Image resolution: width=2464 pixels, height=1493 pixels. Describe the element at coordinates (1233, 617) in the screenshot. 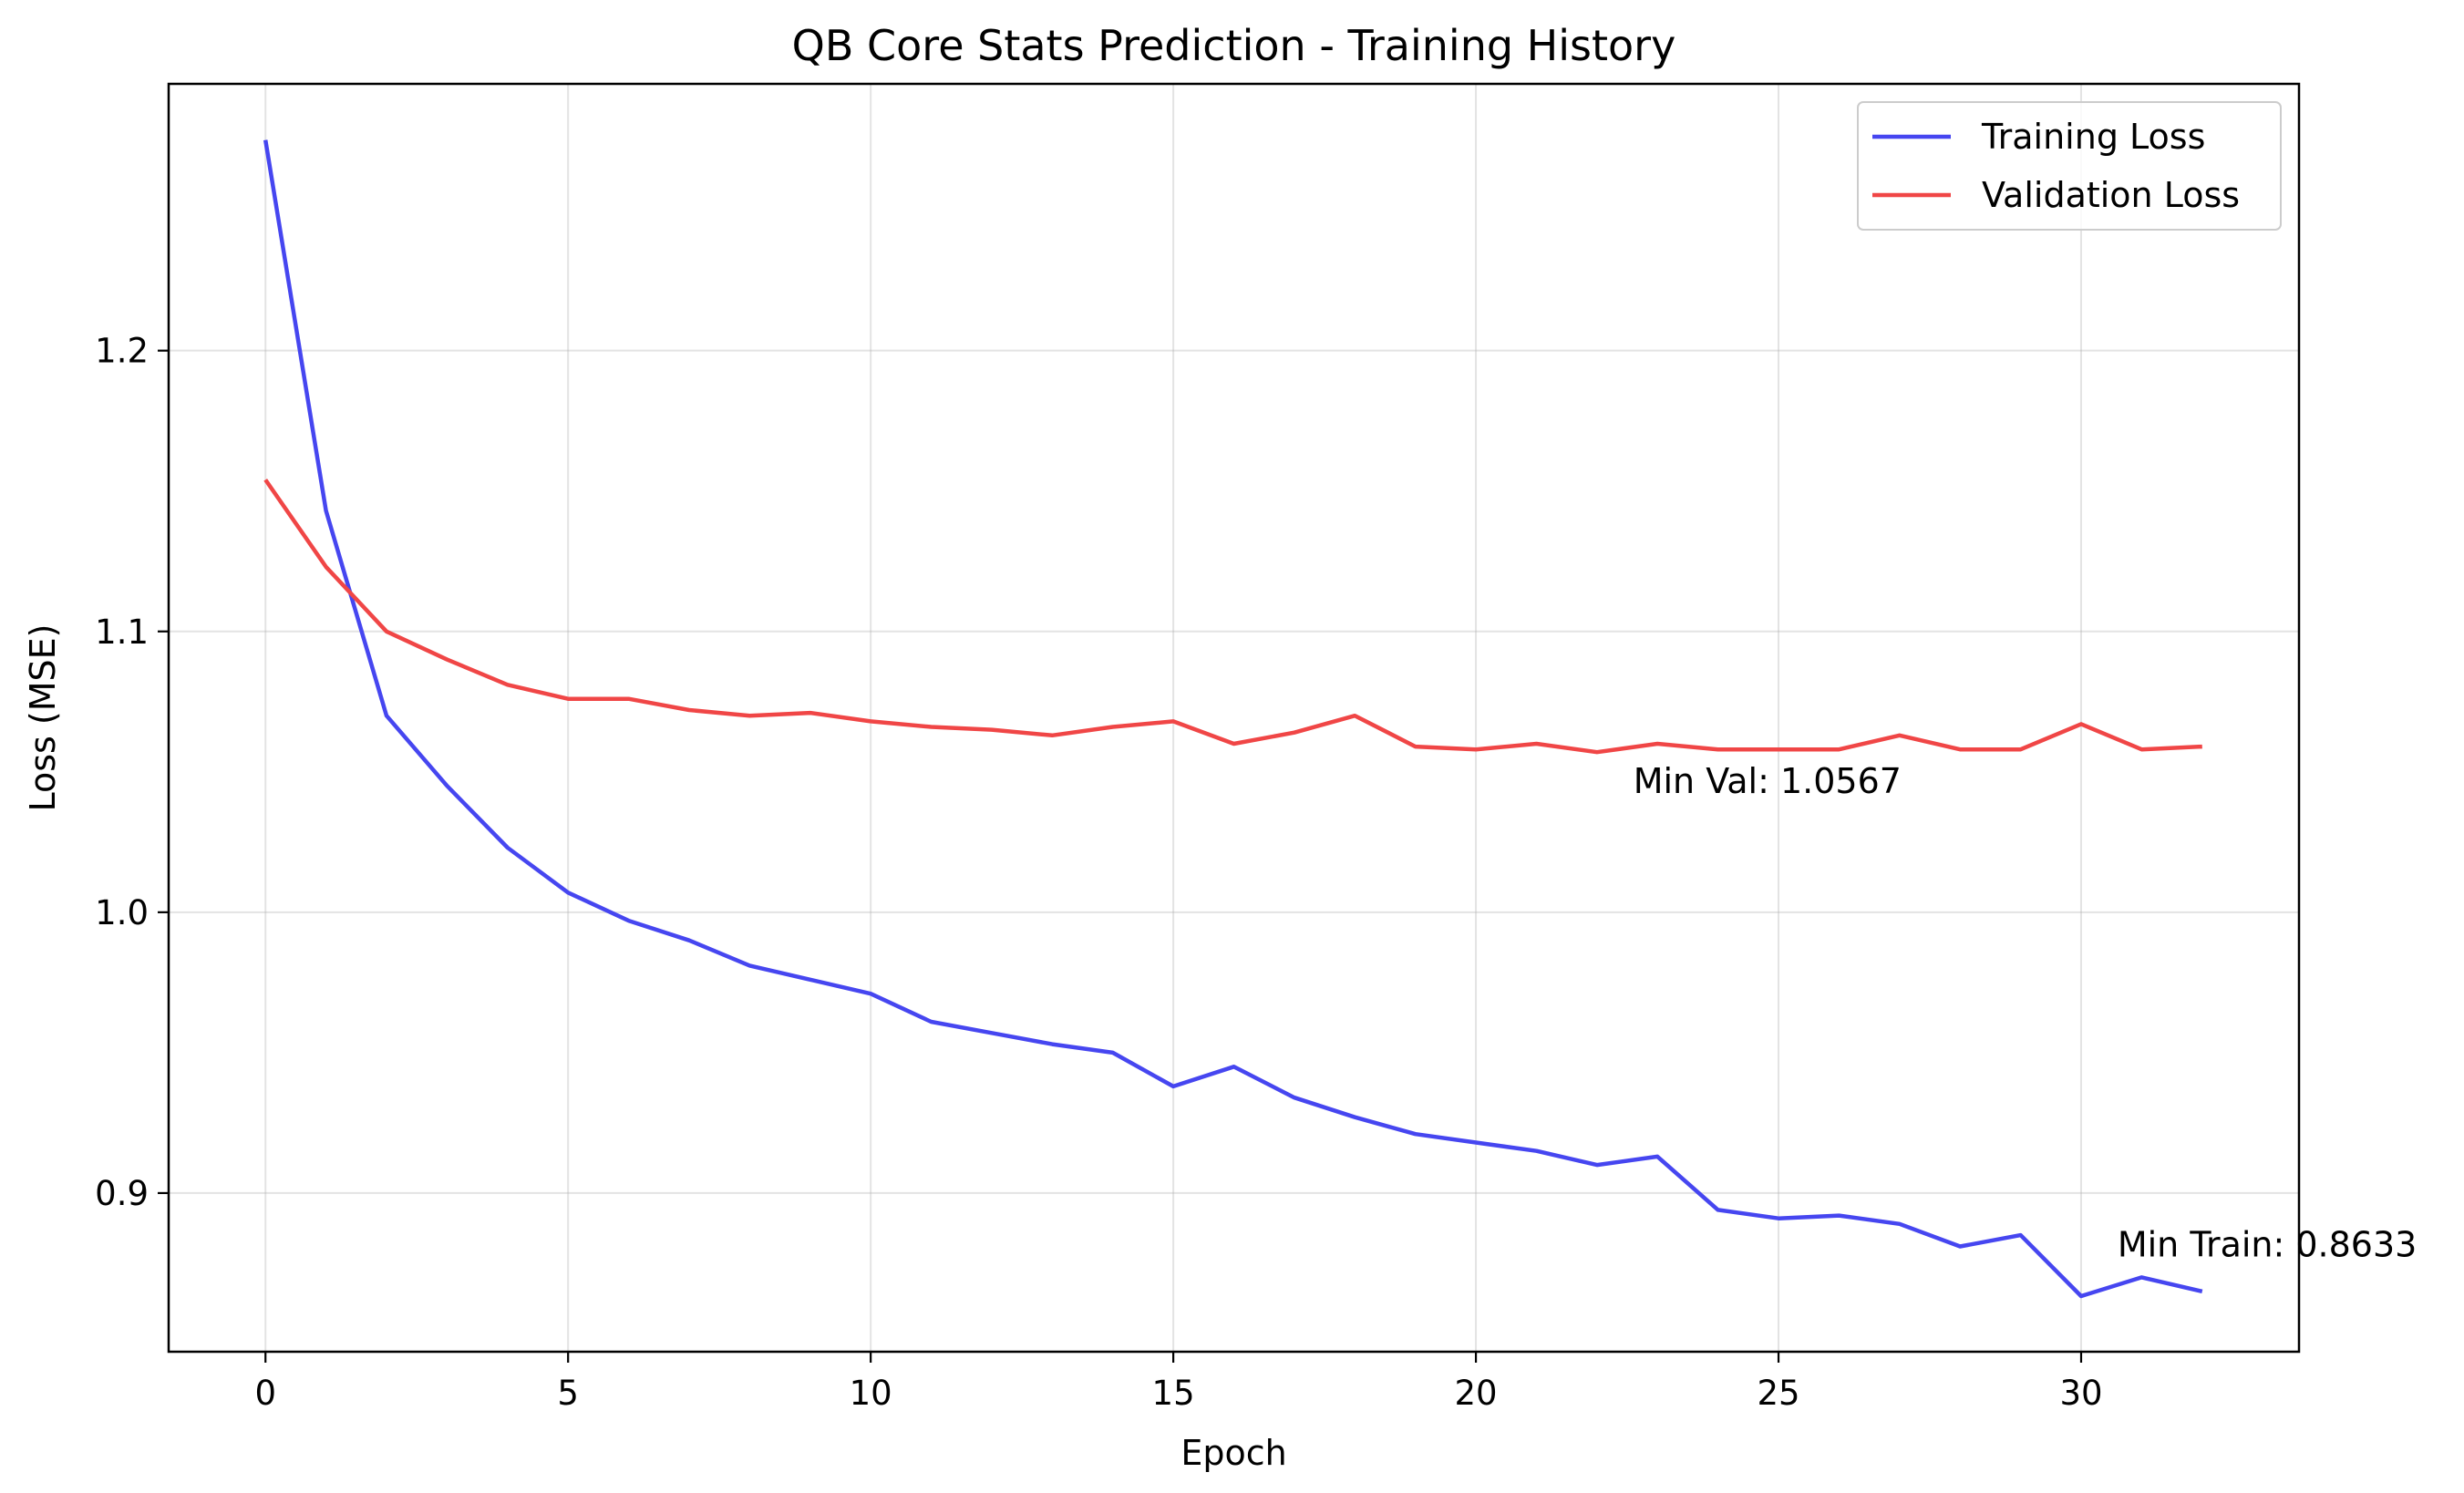

I see `series-line-validation-loss` at that location.